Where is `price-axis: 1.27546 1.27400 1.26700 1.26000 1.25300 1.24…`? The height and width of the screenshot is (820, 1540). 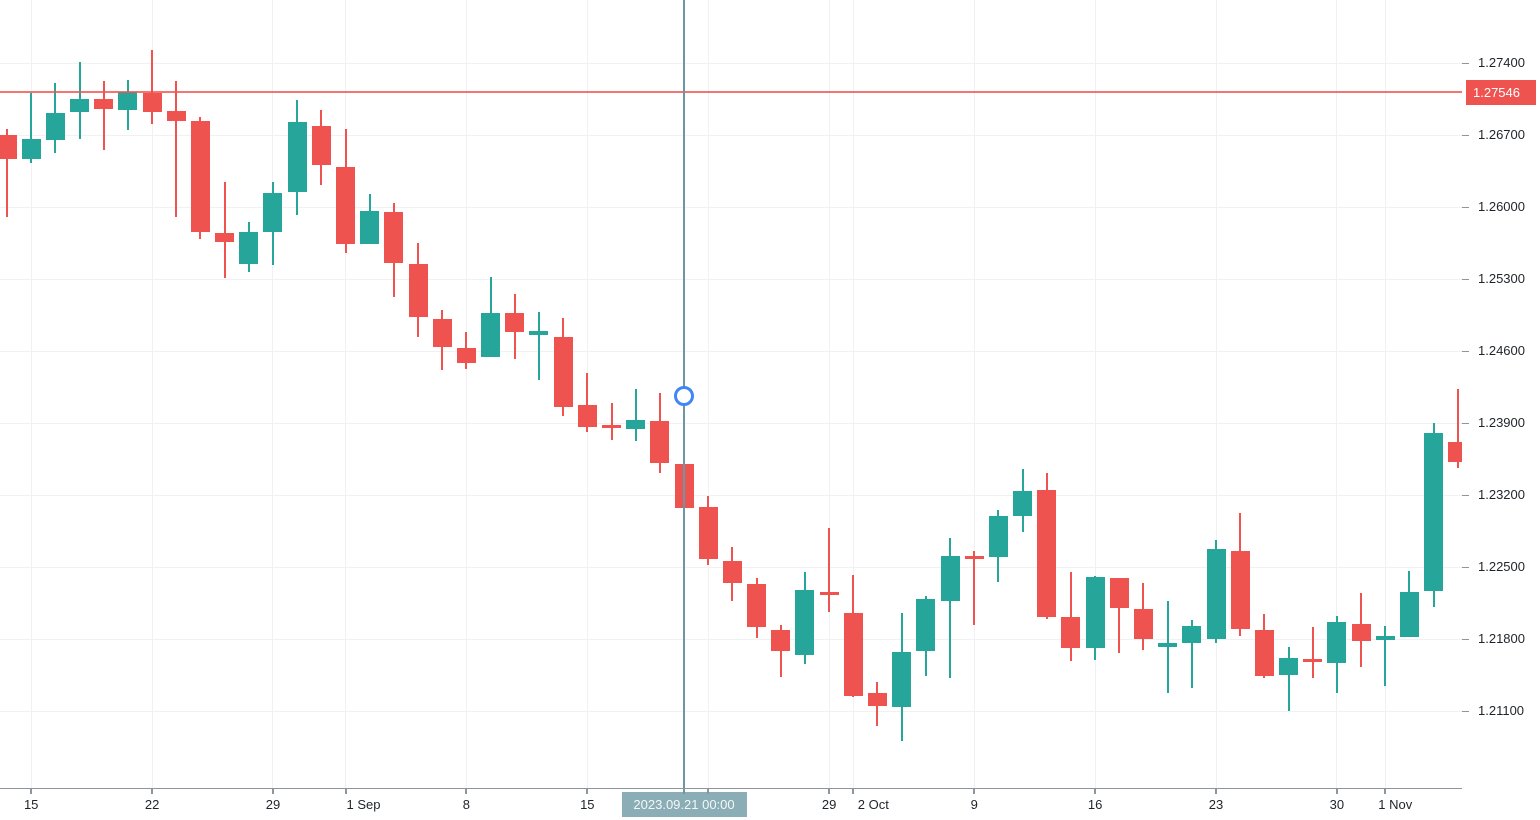
price-axis: 1.27546 1.27400 1.26700 1.26000 1.25300 1.24… is located at coordinates (1501, 410).